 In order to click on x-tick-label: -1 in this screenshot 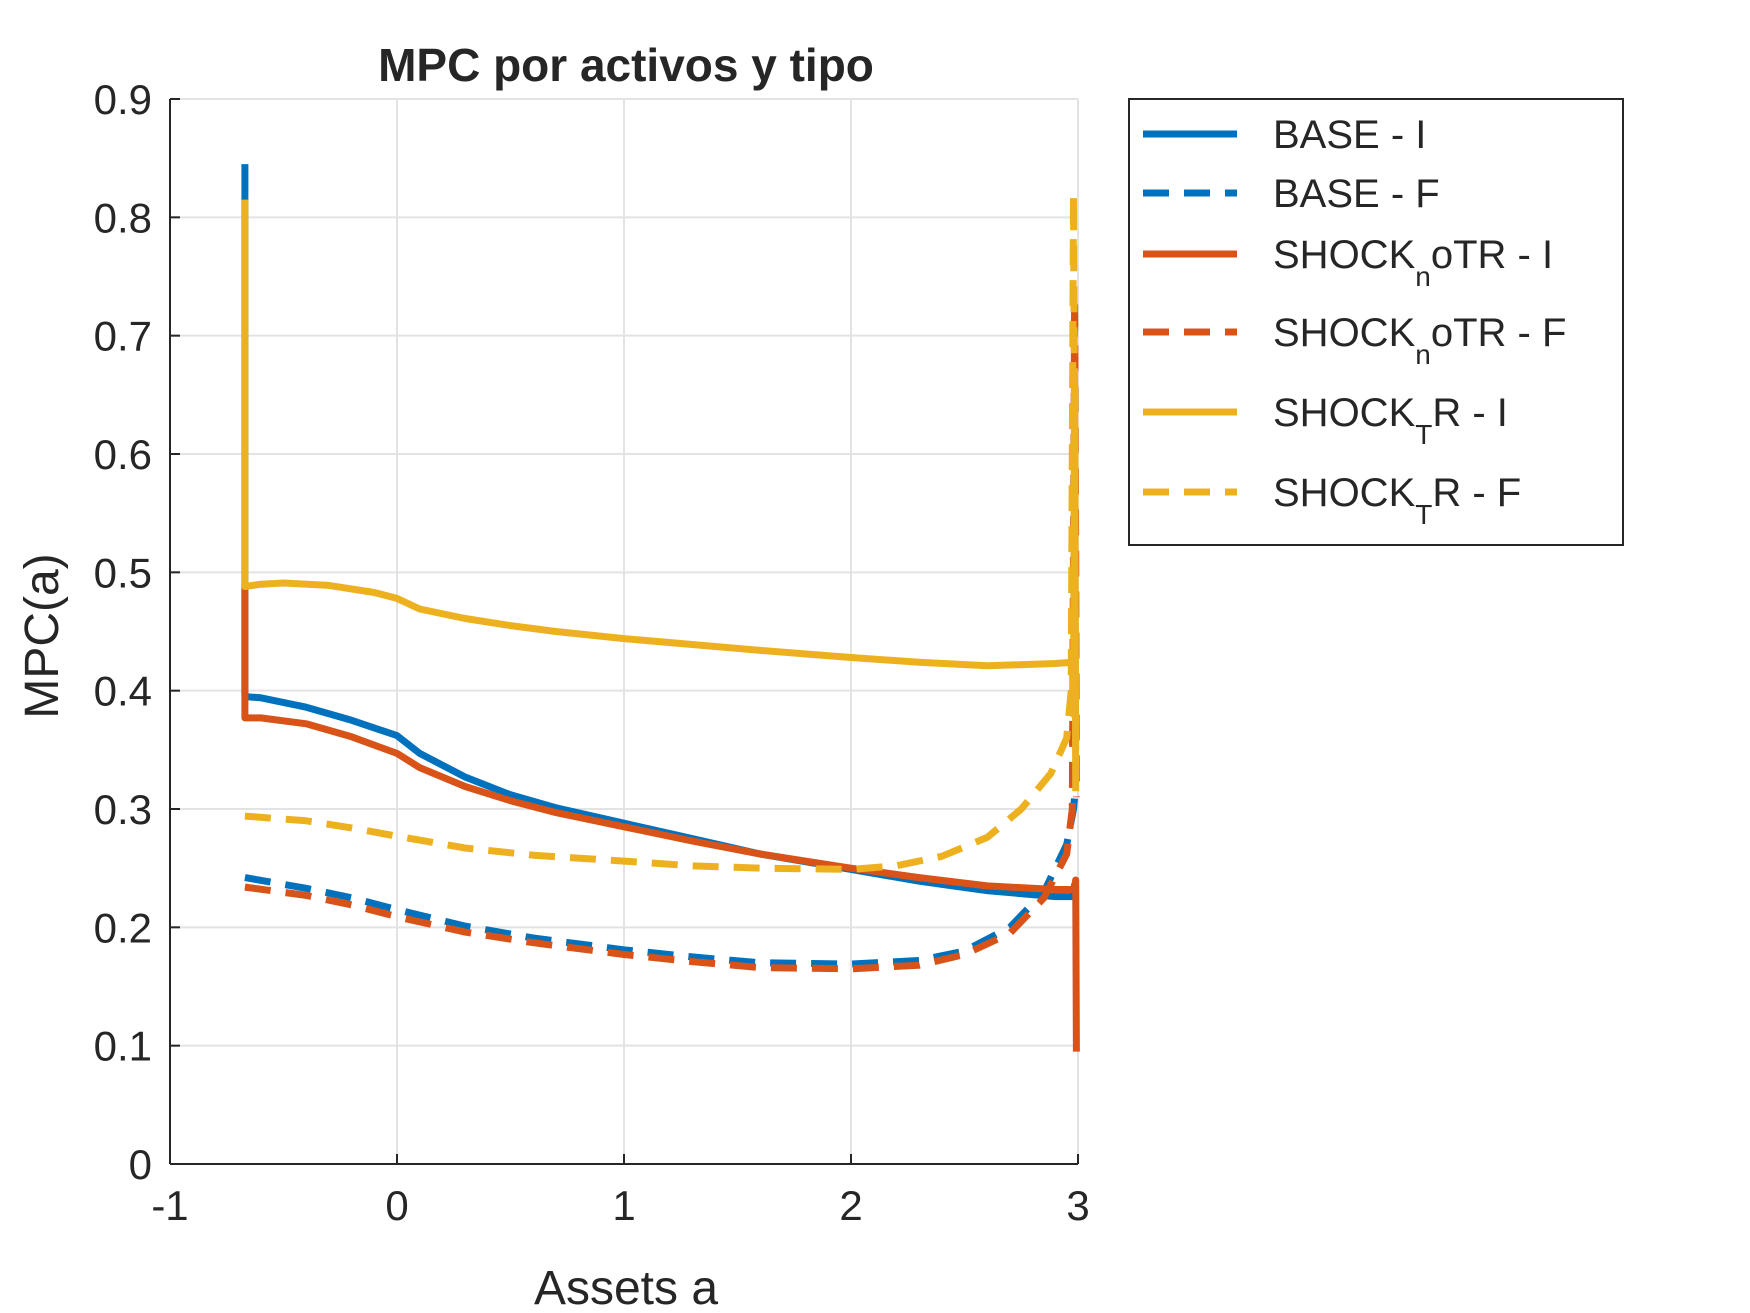, I will do `click(169, 1205)`.